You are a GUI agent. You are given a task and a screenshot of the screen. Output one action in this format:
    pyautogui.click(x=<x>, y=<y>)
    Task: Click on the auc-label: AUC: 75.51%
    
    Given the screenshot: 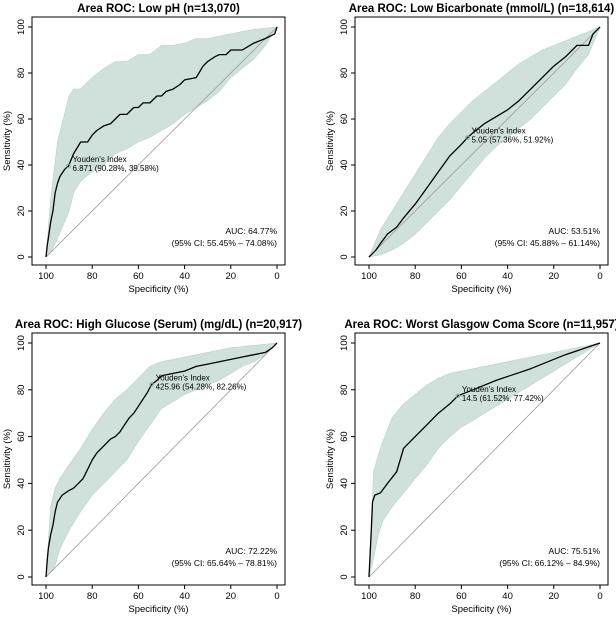 What is the action you would take?
    pyautogui.click(x=575, y=551)
    